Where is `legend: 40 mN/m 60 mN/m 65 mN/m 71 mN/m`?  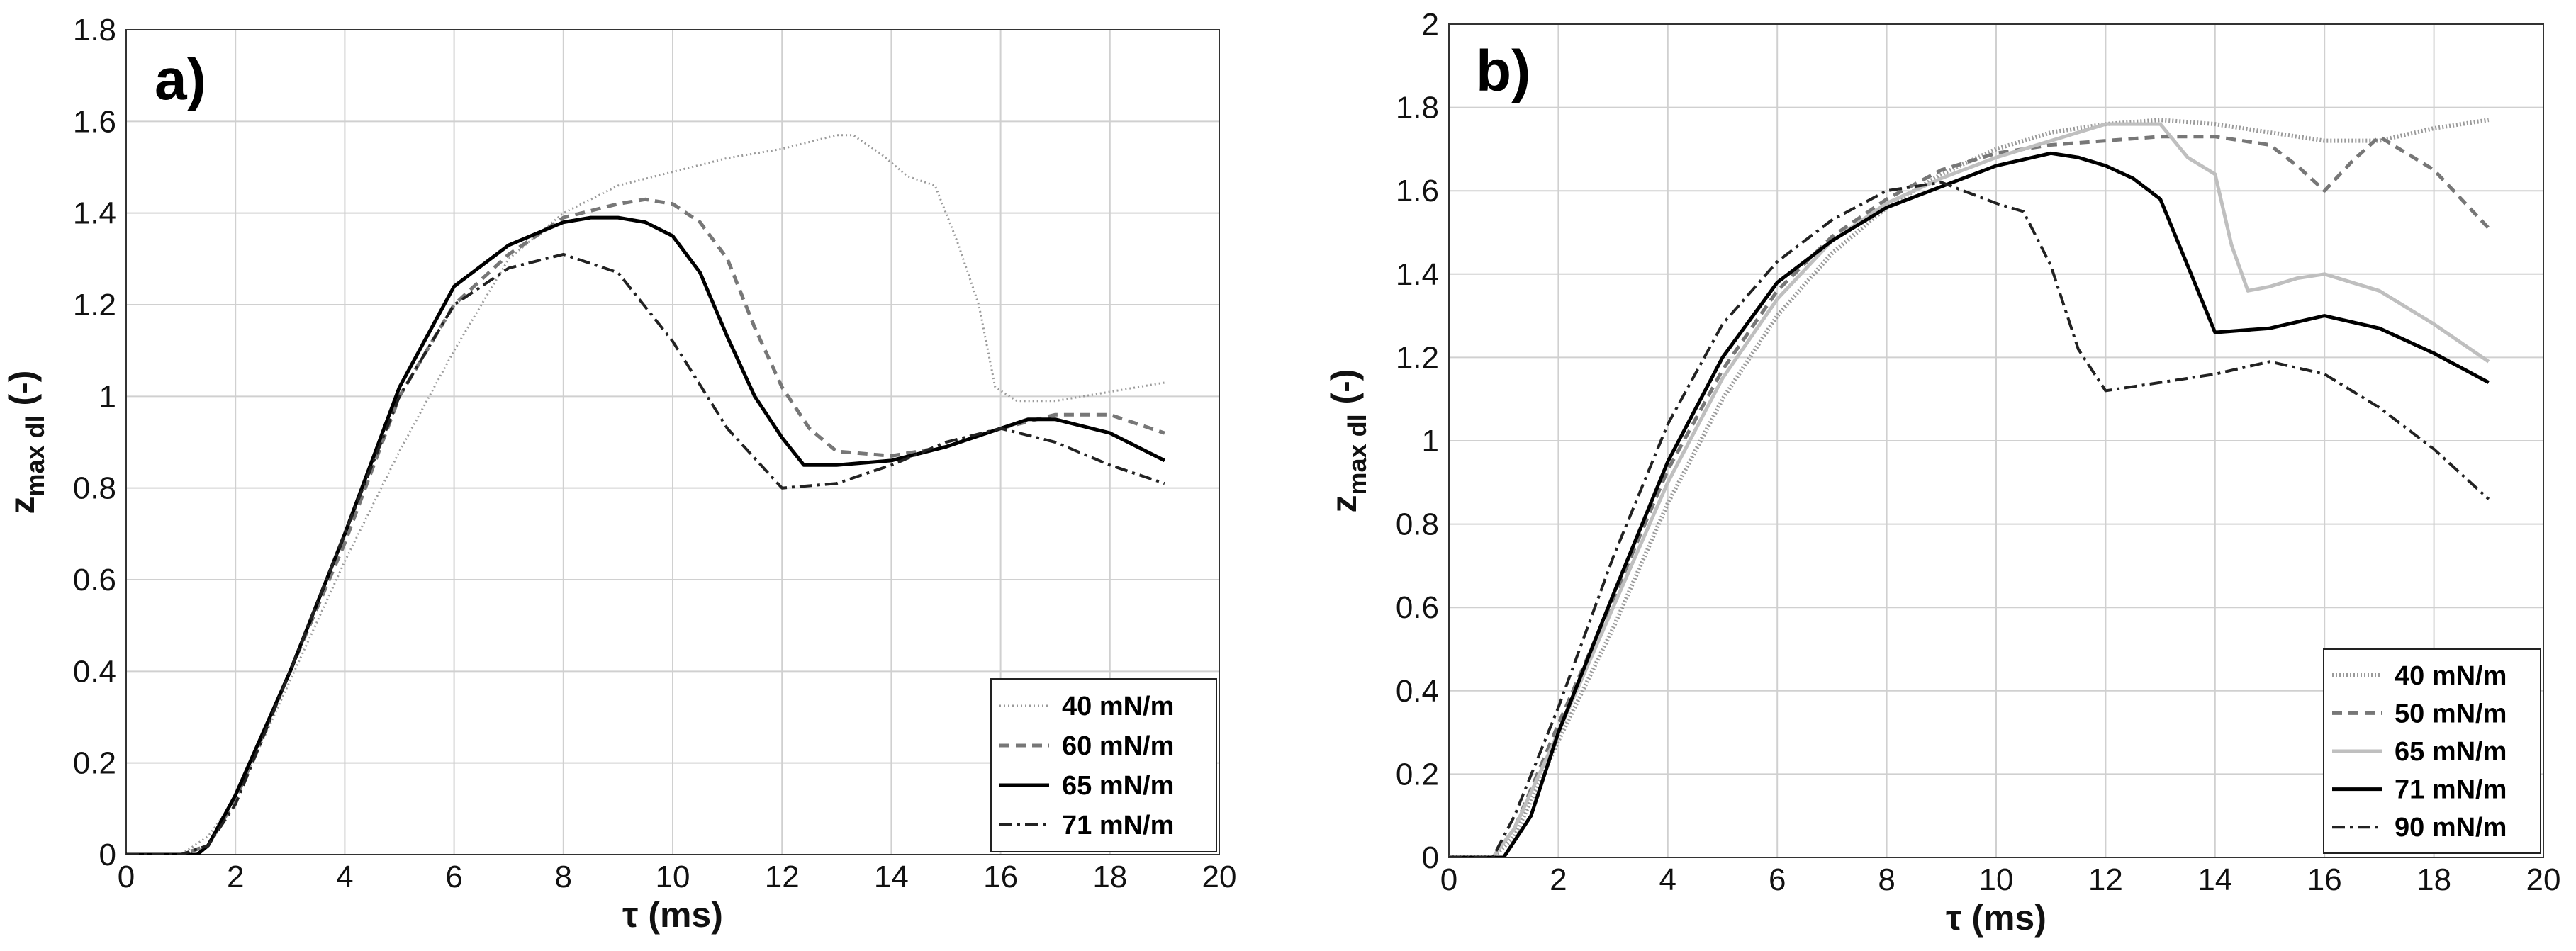 legend: 40 mN/m 60 mN/m 65 mN/m 71 mN/m is located at coordinates (1104, 765).